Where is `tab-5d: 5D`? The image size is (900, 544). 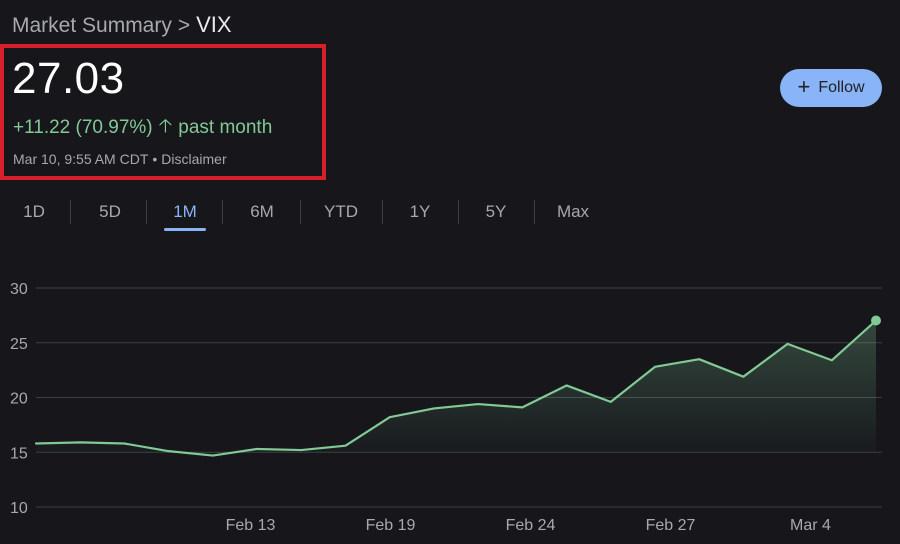
tab-5d: 5D is located at coordinates (110, 212).